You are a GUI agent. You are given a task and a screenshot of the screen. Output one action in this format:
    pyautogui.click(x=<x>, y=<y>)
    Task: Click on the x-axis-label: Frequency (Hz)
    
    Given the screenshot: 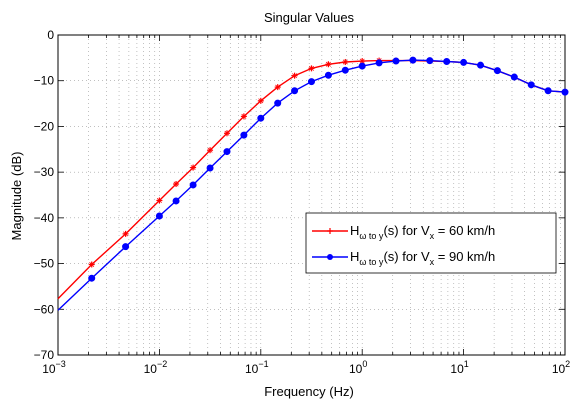 What is the action you would take?
    pyautogui.click(x=309, y=391)
    